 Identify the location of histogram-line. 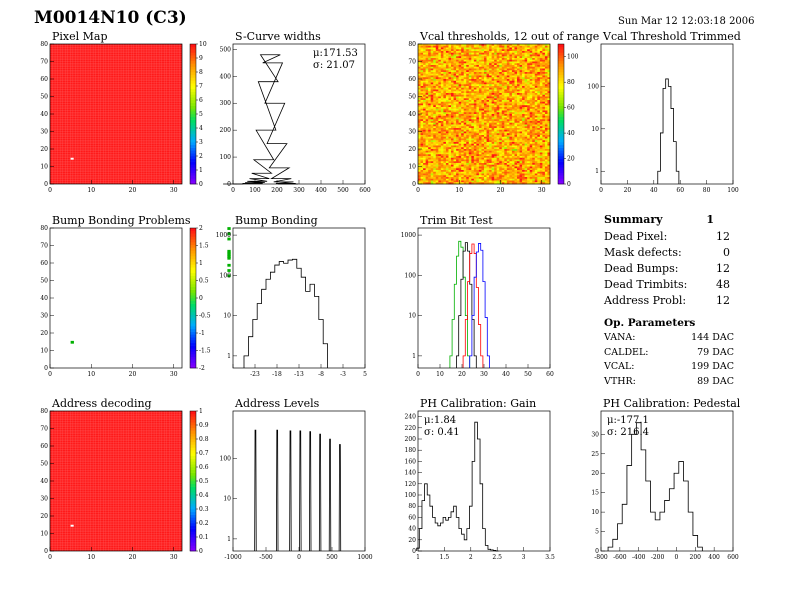
(285, 313).